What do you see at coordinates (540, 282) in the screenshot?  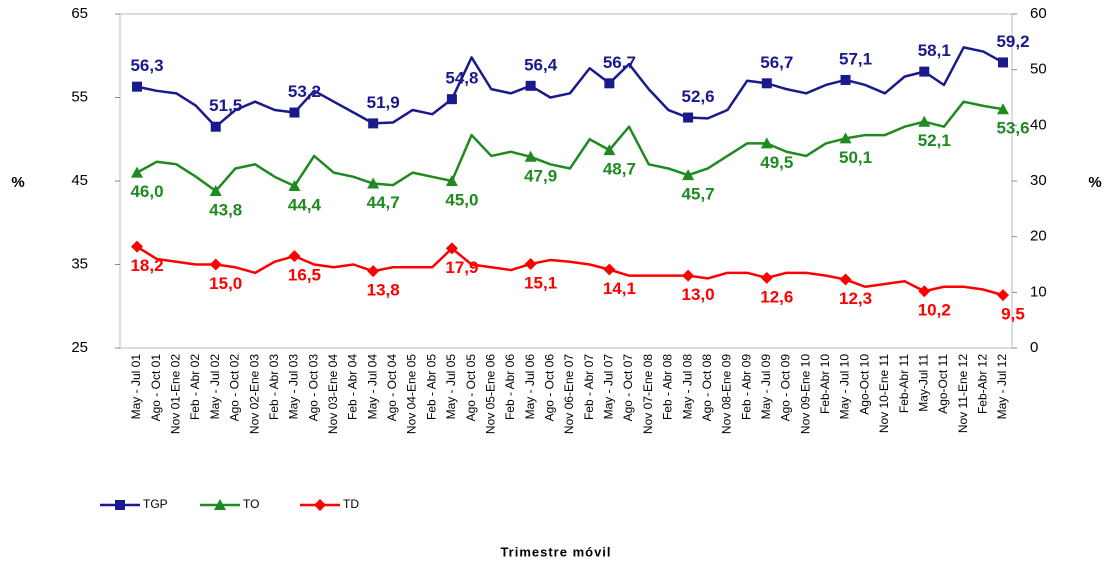 I see `data-label: 15,1` at bounding box center [540, 282].